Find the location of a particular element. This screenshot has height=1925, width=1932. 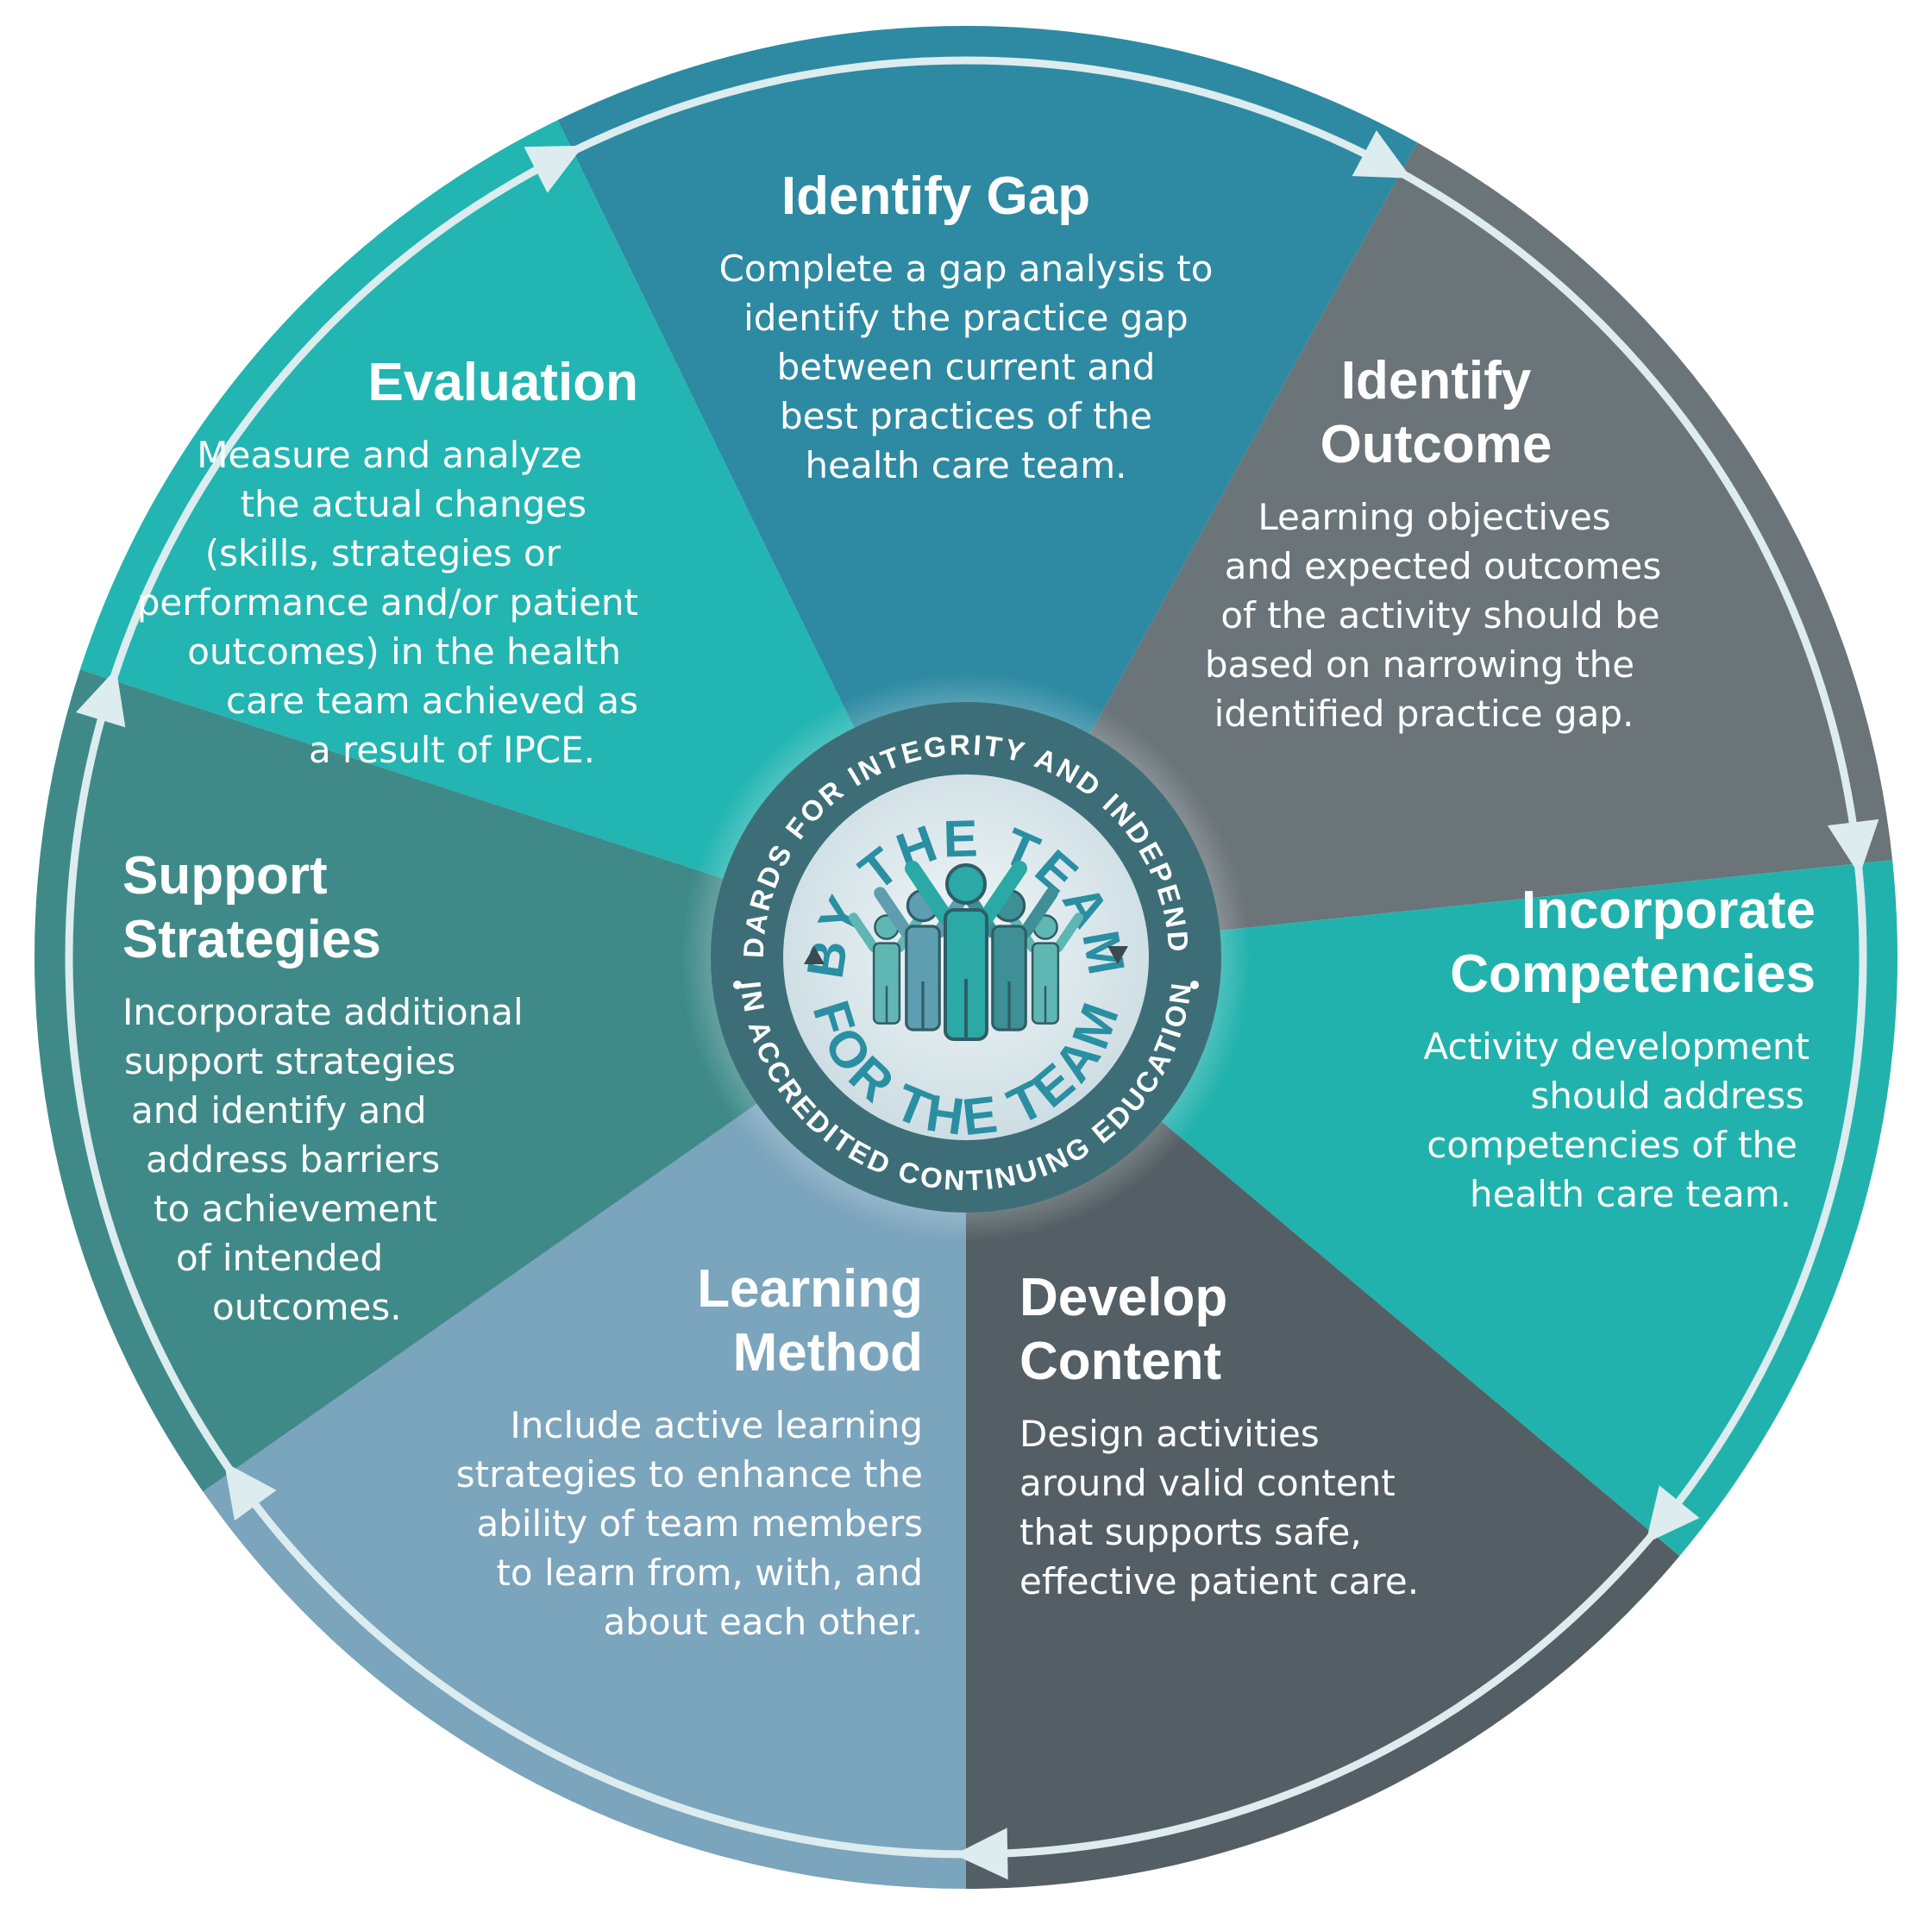

evaluation-title: Evaluation is located at coordinates (502, 382).